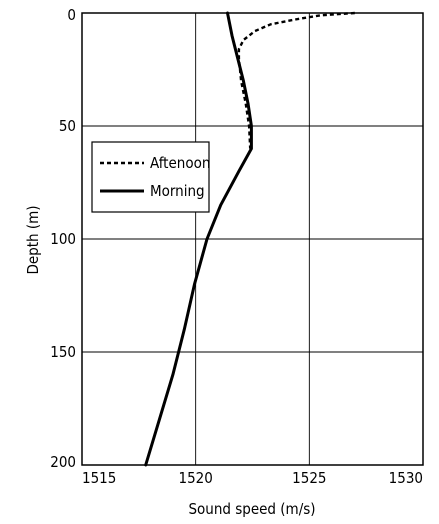 This screenshot has width=439, height=524. I want to click on x-tick-label-1520: 1520, so click(195, 478).